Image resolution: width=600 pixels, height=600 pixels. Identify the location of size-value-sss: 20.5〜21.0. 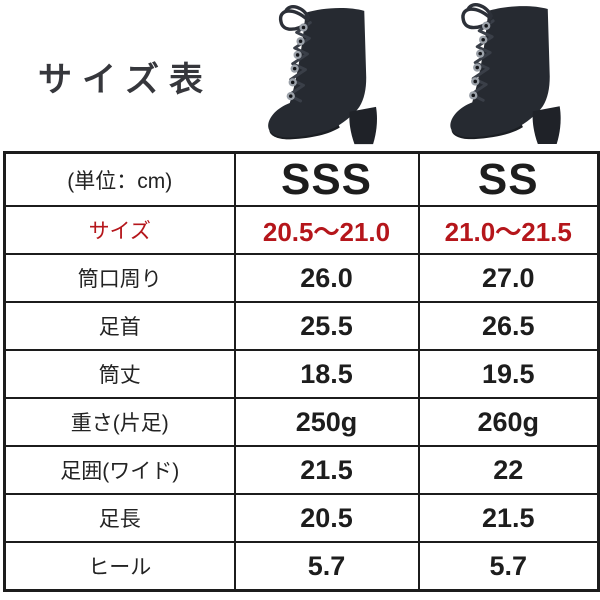
(326, 230).